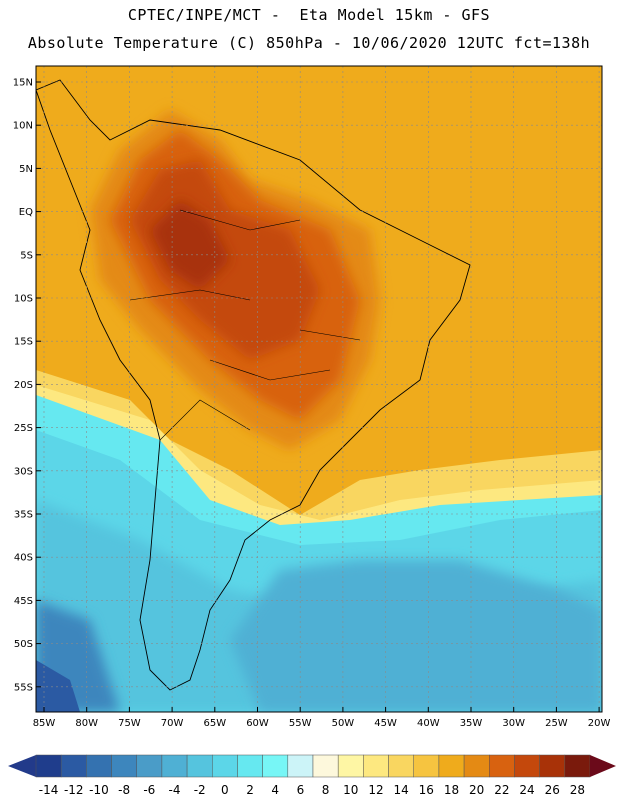 This screenshot has width=618, height=800. Describe the element at coordinates (172, 723) in the screenshot. I see `longitude-label: 70W` at that location.